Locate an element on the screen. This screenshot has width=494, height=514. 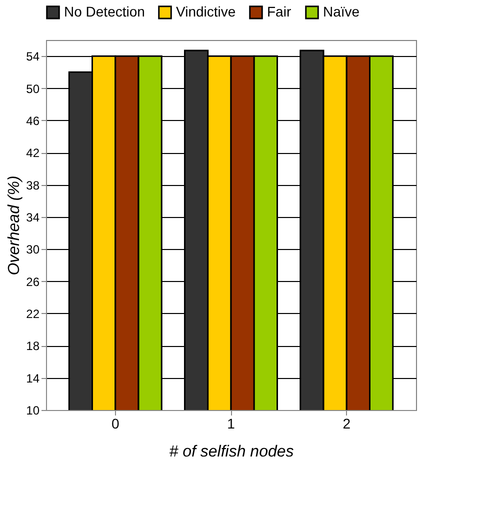
x-tick-label: 1 is located at coordinates (231, 424).